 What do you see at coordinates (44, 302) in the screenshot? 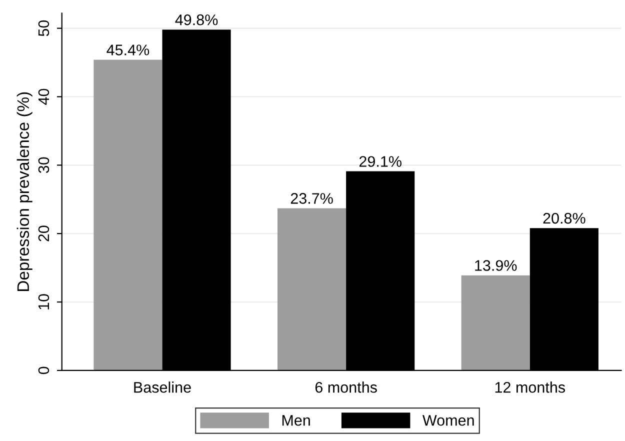
I see `y-tick-label: 10` at bounding box center [44, 302].